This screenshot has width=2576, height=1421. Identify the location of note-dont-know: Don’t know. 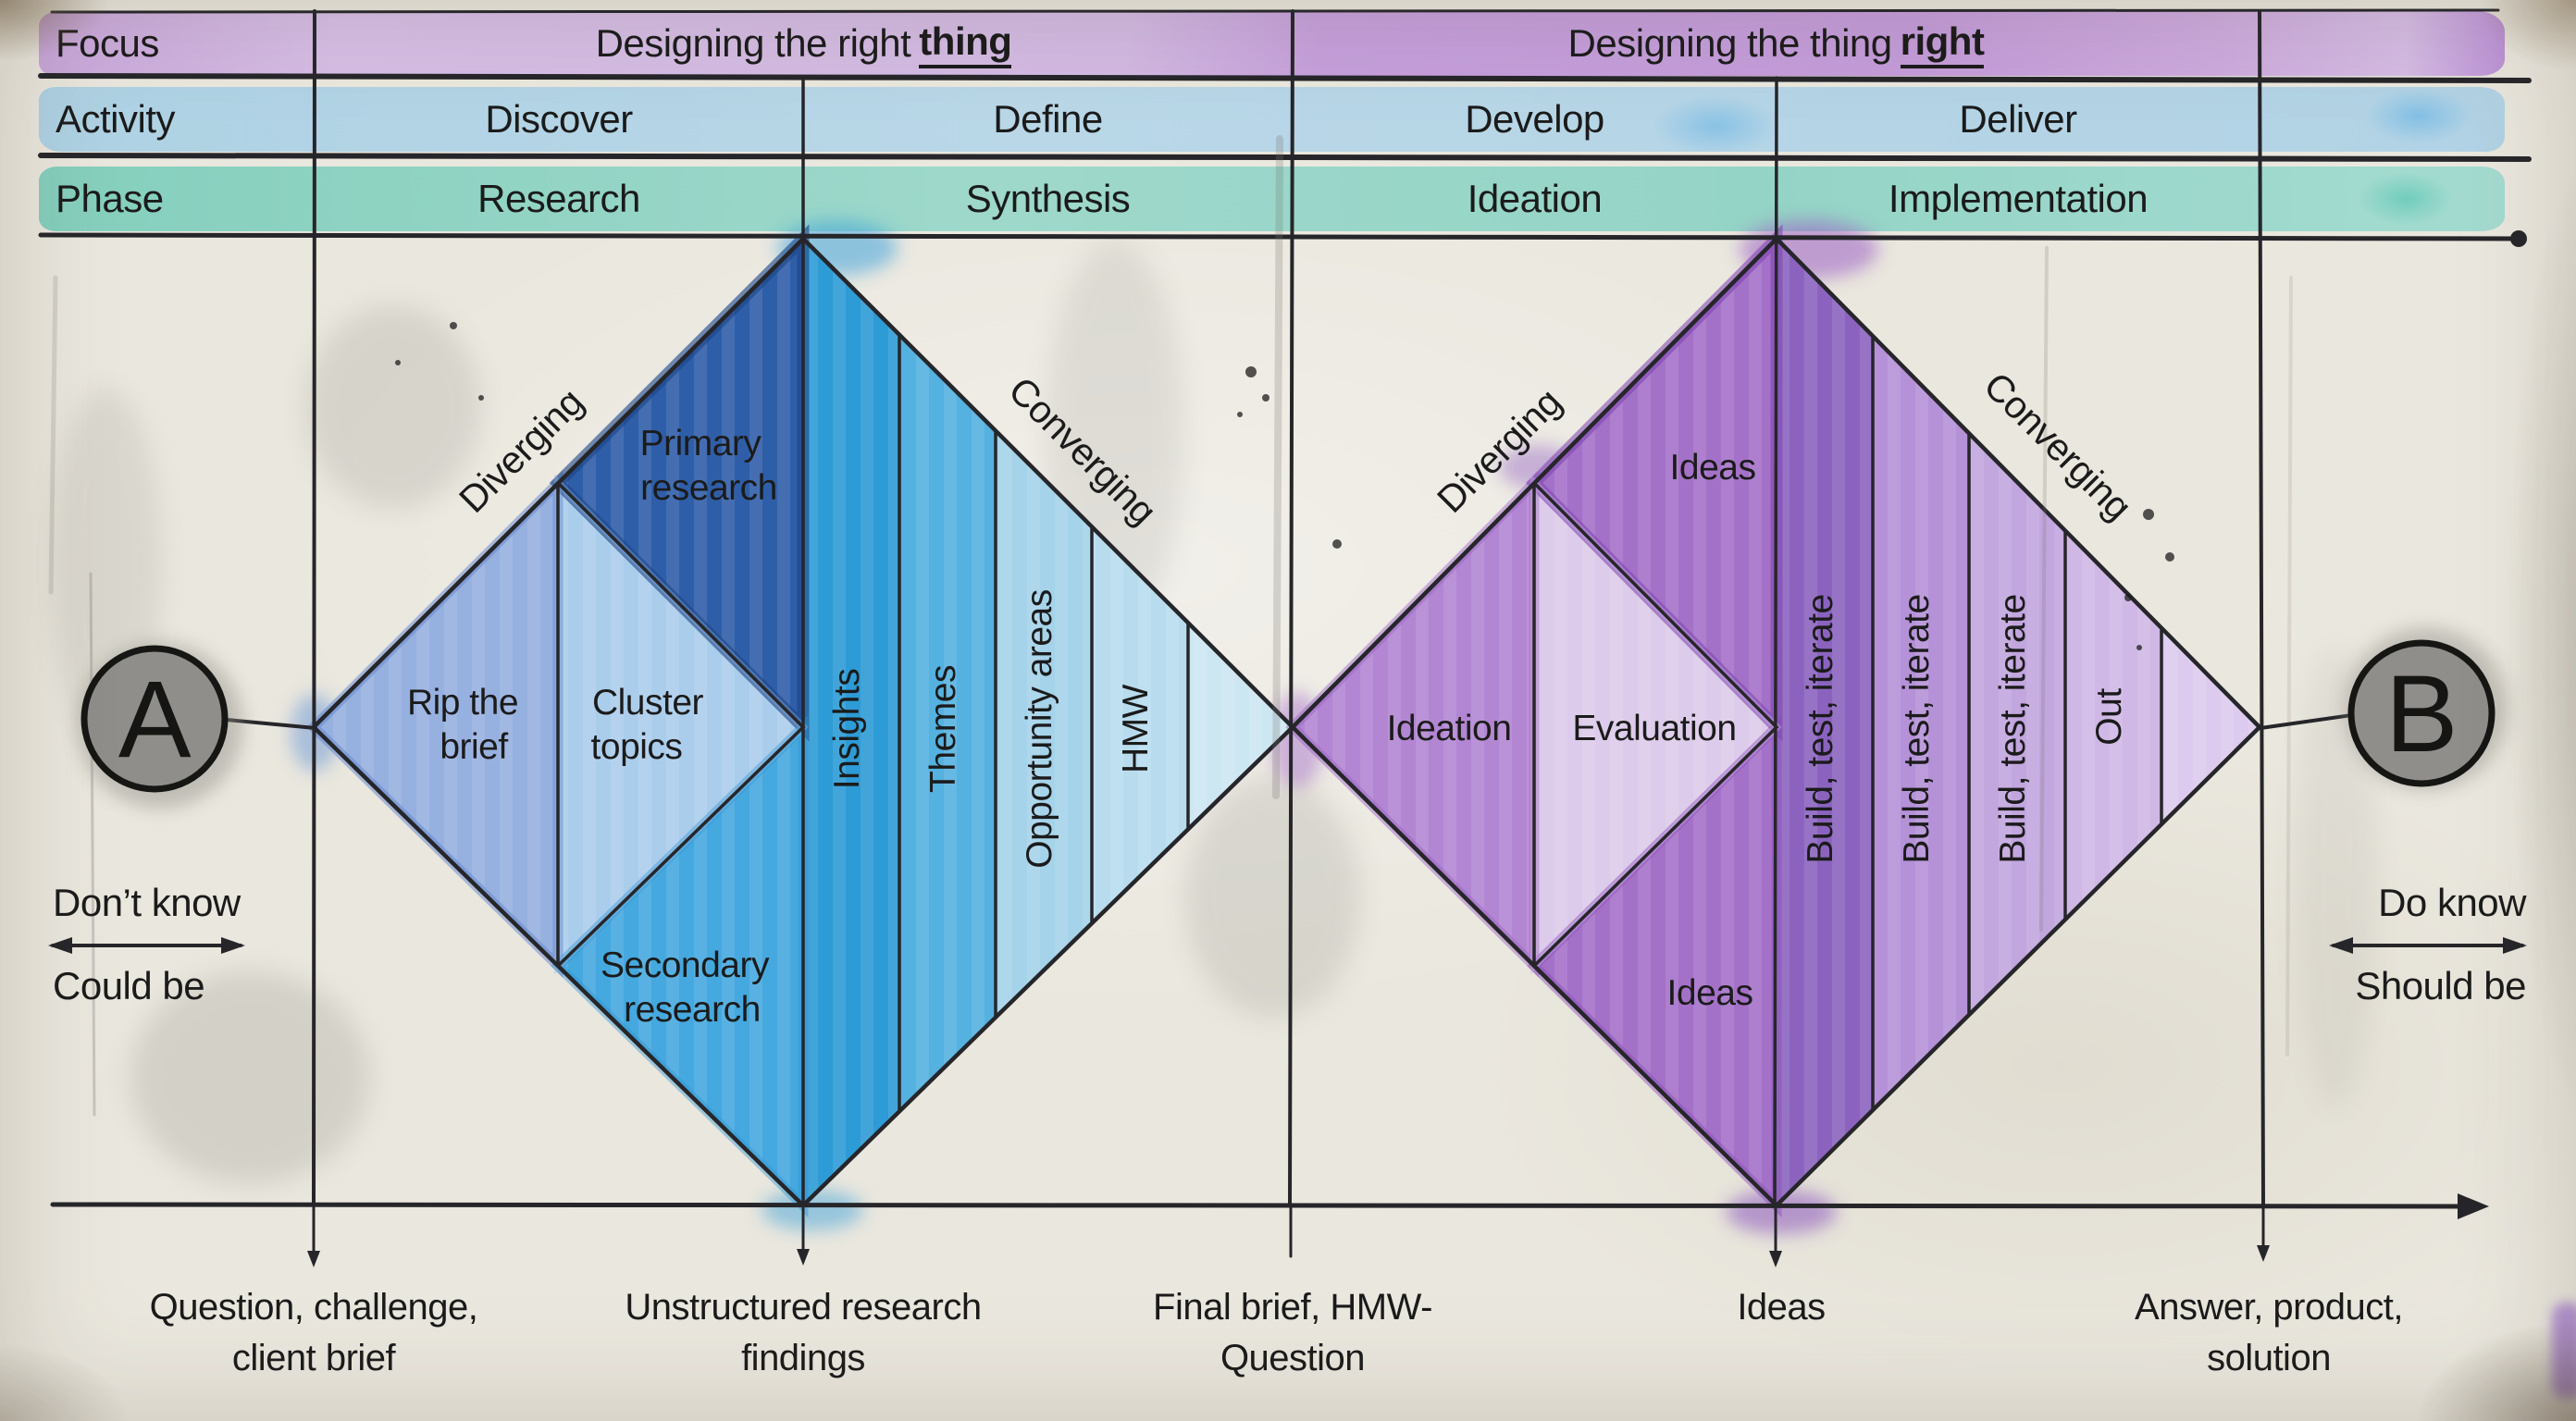
(147, 903).